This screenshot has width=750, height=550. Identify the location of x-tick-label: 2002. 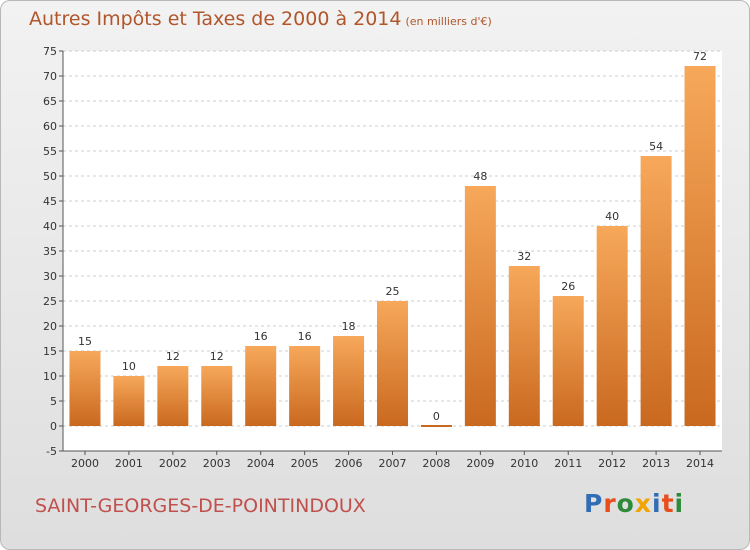
(173, 463).